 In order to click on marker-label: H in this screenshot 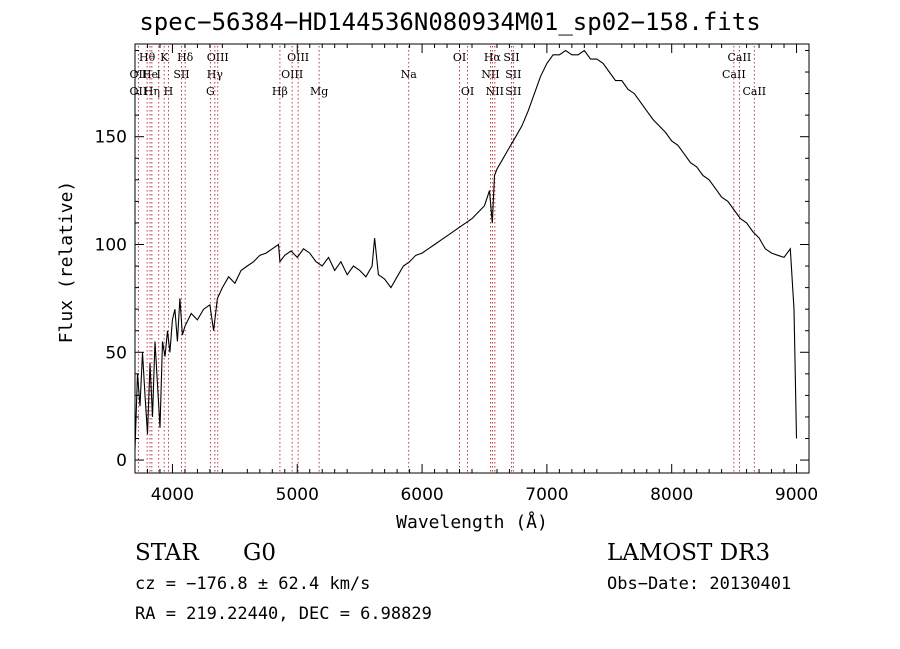, I will do `click(169, 91)`.